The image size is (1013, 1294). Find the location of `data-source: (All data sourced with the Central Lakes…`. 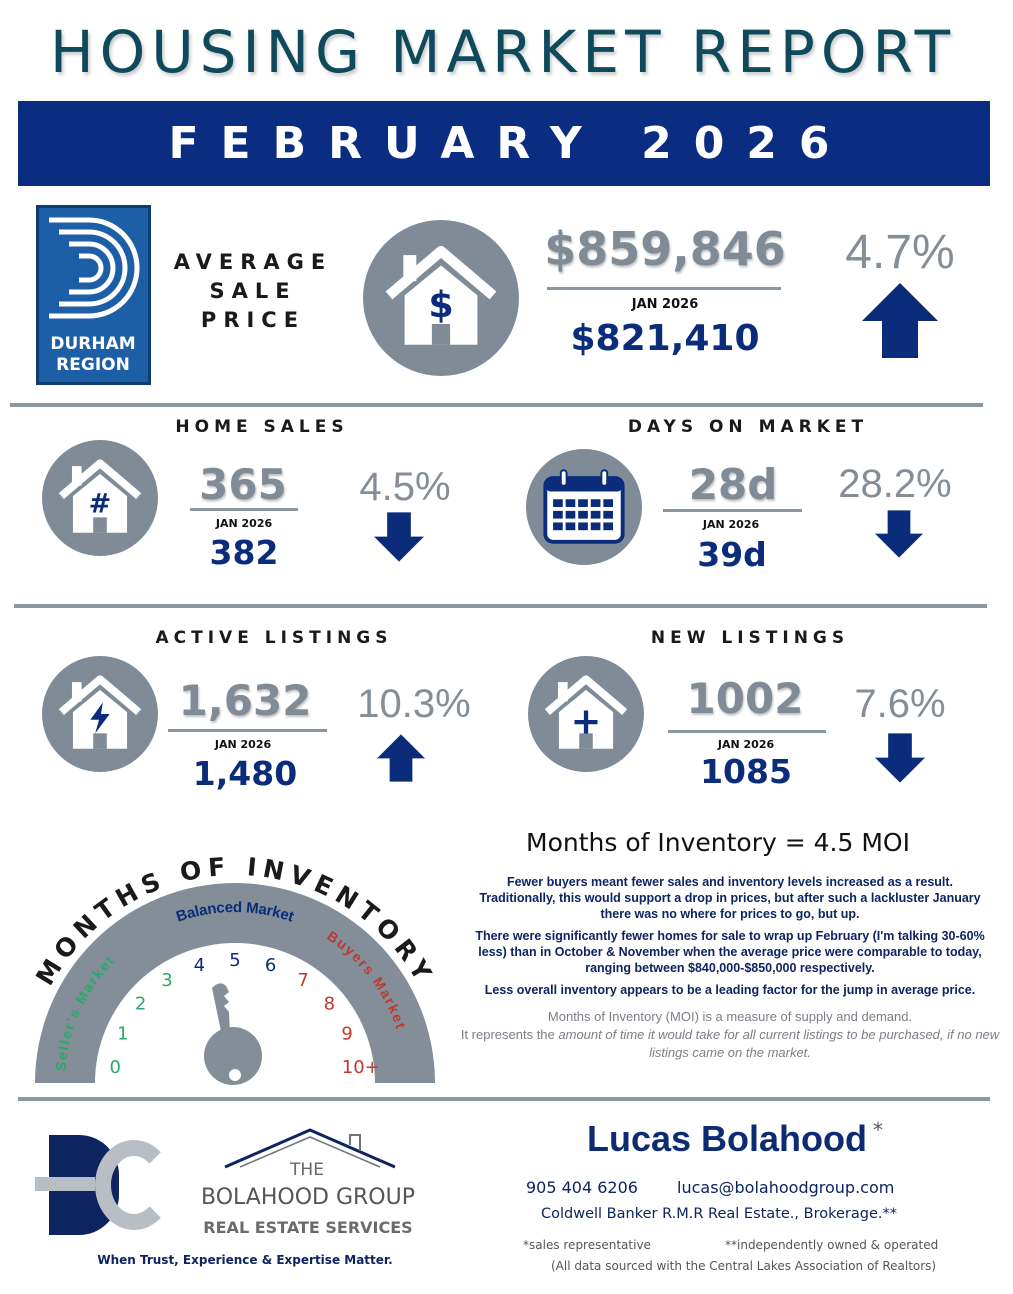

data-source: (All data sourced with the Central Lakes… is located at coordinates (744, 1266).